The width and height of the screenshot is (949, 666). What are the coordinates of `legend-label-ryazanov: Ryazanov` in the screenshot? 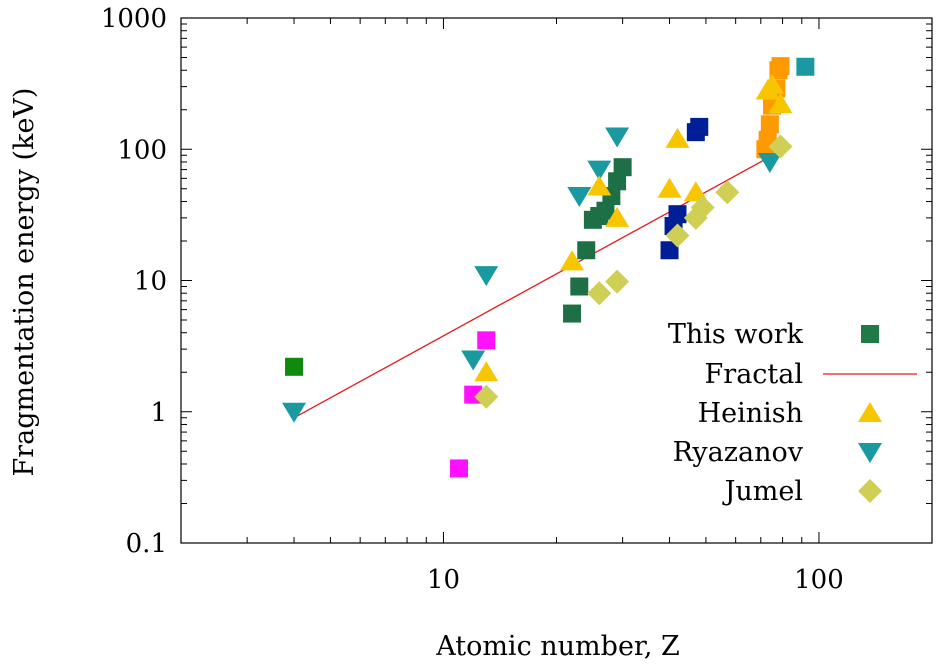 It's located at (738, 452).